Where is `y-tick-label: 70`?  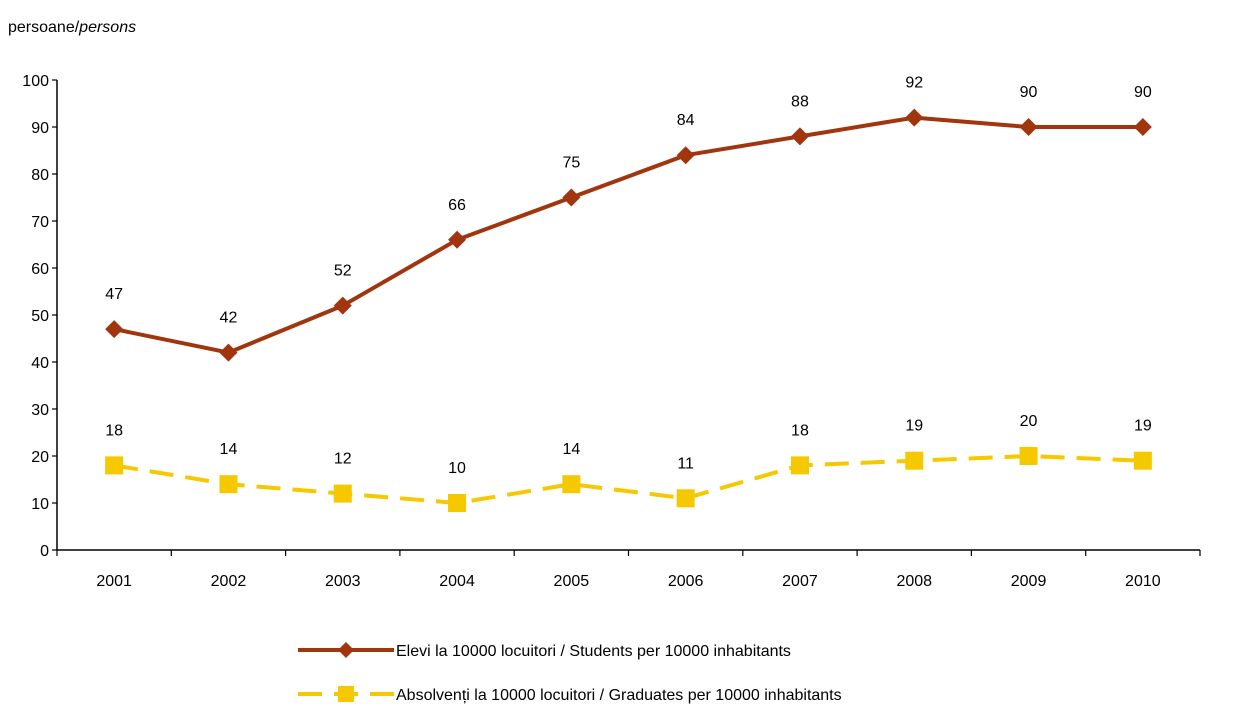
y-tick-label: 70 is located at coordinates (40, 222).